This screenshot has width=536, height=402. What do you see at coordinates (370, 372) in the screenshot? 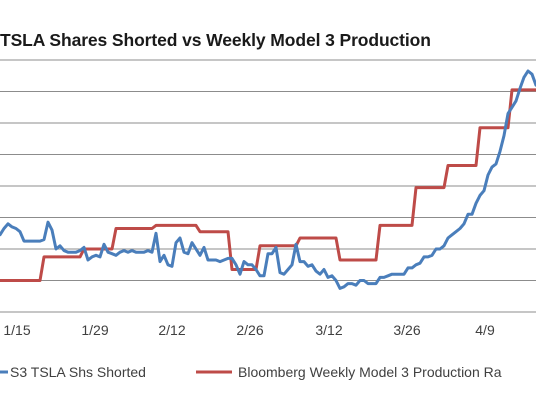
I see `legend-label-production-rate: Bloomberg Weekly Model 3 Production Ra` at bounding box center [370, 372].